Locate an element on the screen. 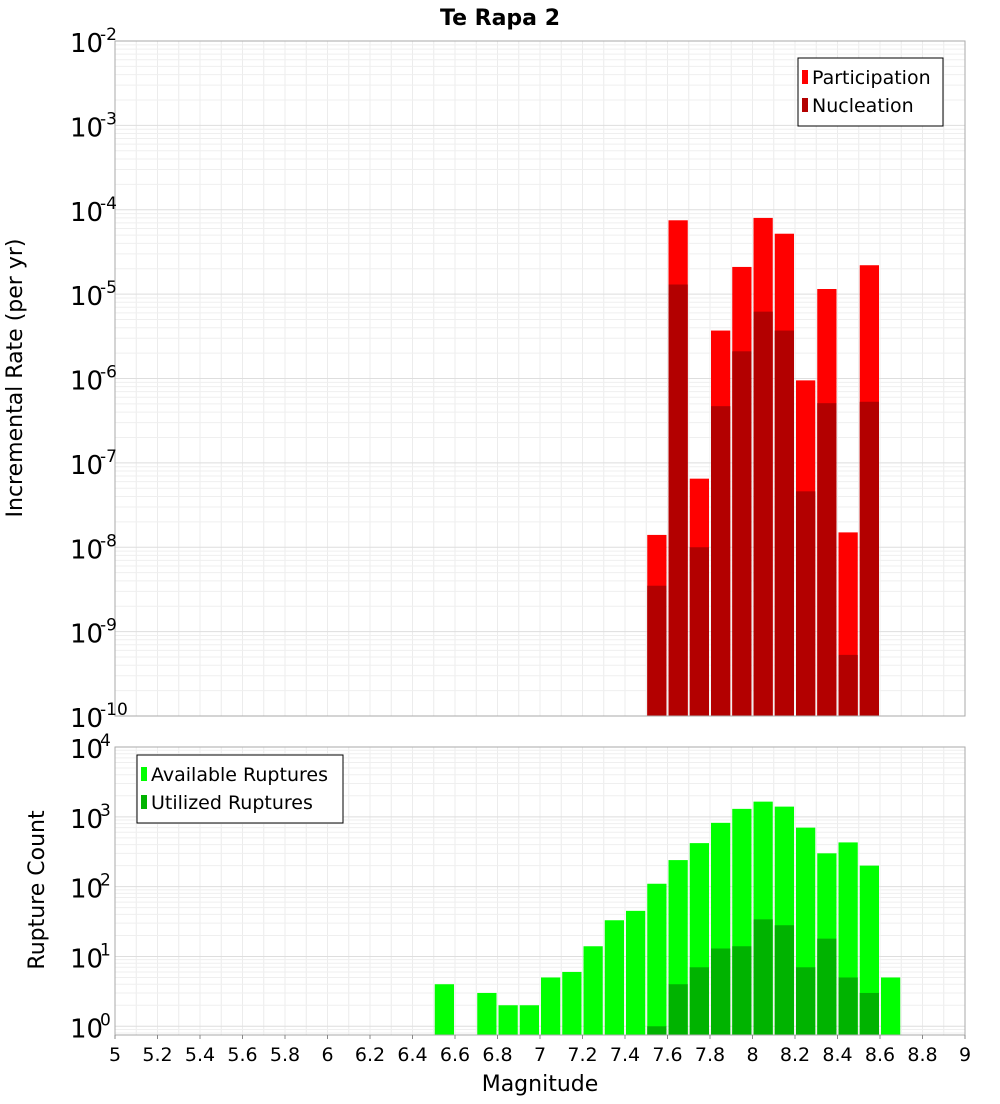 The image size is (1000, 1104). y-tick-label: 10⁰ is located at coordinates (90, 1027).